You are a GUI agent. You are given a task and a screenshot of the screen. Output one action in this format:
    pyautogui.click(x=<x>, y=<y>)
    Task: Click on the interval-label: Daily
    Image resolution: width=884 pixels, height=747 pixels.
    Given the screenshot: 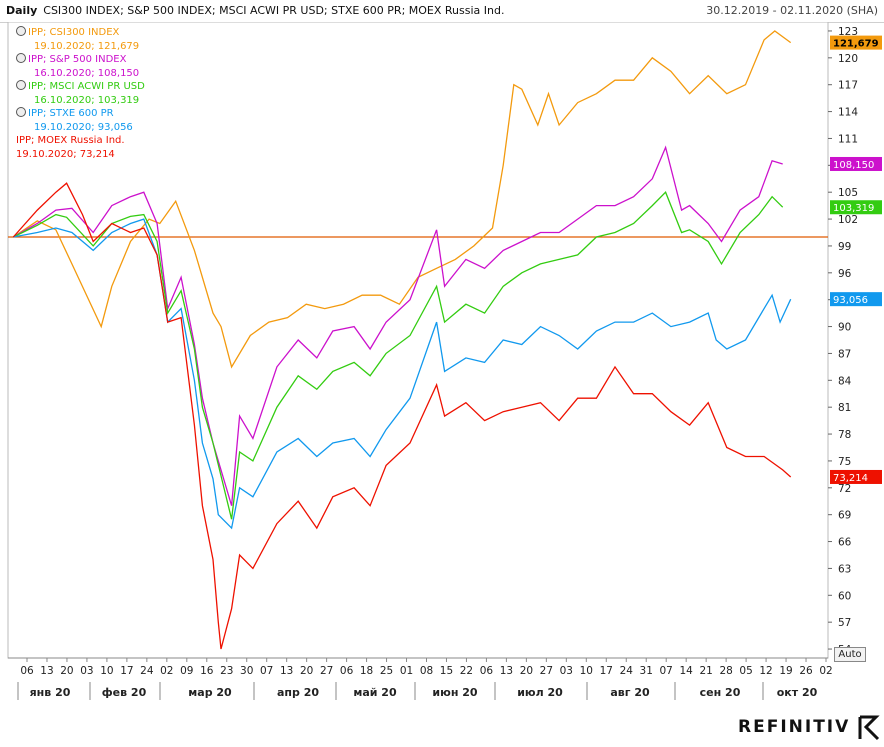 What is the action you would take?
    pyautogui.click(x=22, y=10)
    